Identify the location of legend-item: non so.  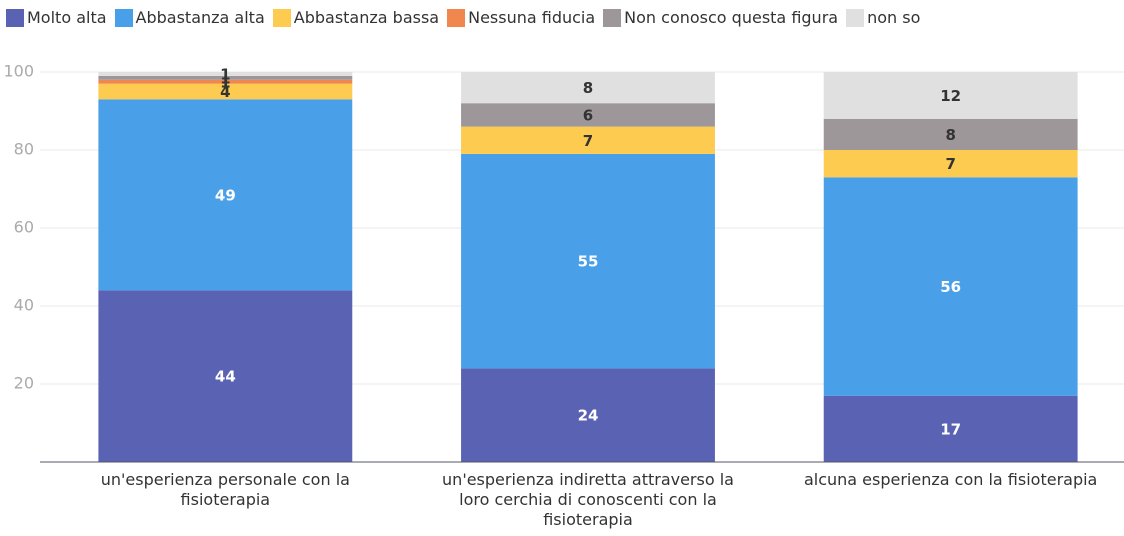
(883, 17).